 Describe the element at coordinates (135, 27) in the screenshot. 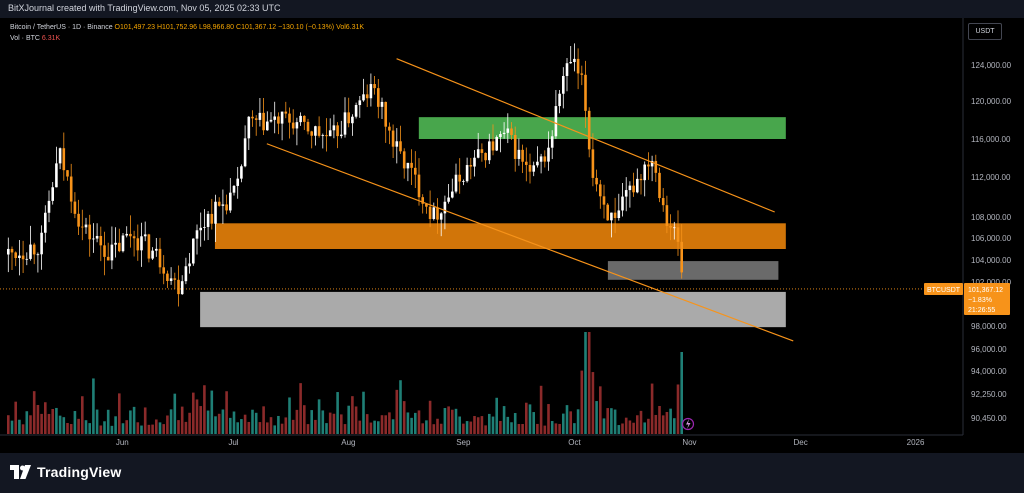

I see `legend-open: O101,497.23` at that location.